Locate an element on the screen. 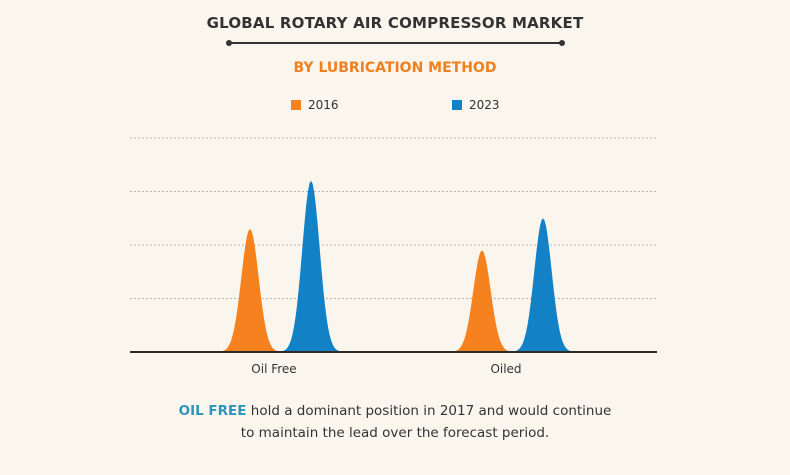 The height and width of the screenshot is (475, 790). legend-swatch-2023 is located at coordinates (457, 105).